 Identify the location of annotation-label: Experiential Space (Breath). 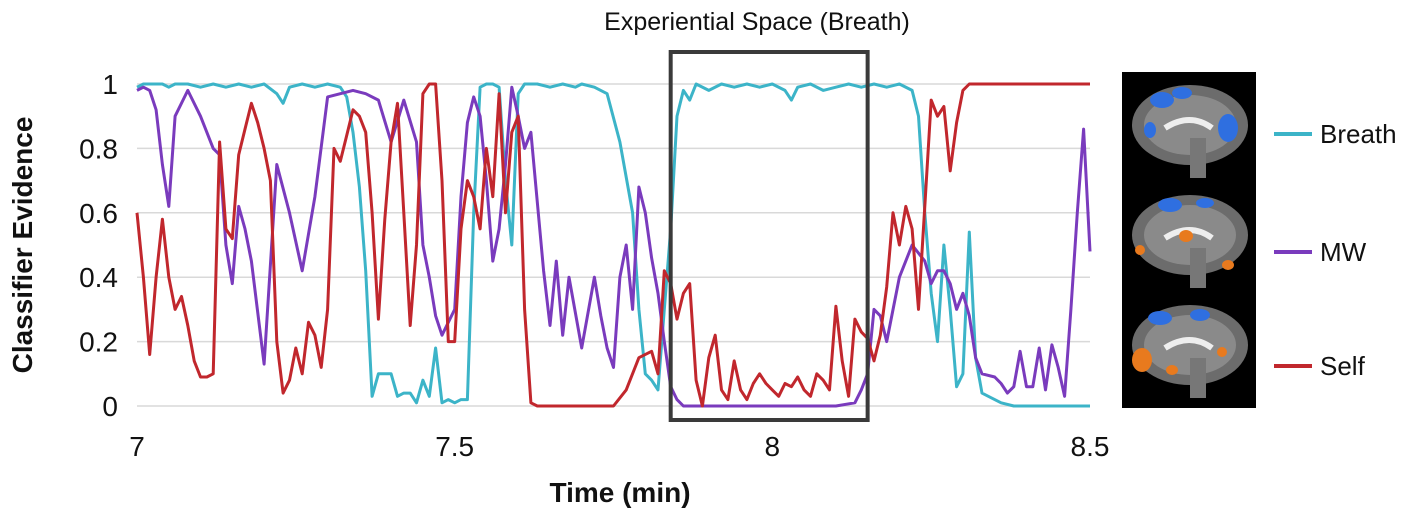
(757, 22).